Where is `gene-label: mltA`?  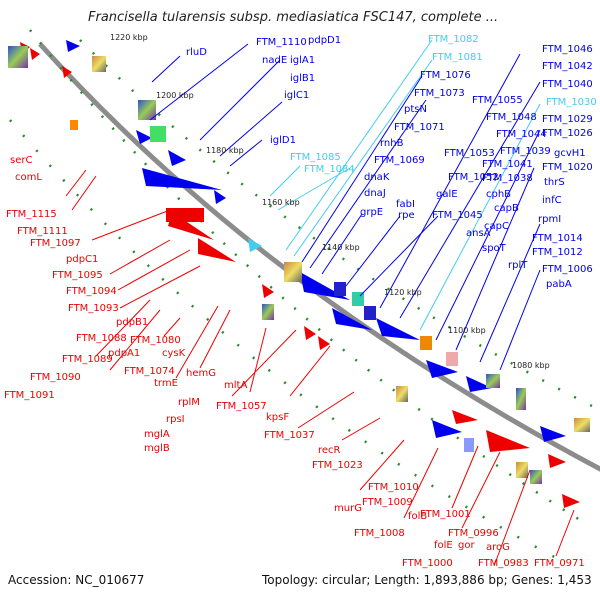 gene-label: mltA is located at coordinates (235, 385).